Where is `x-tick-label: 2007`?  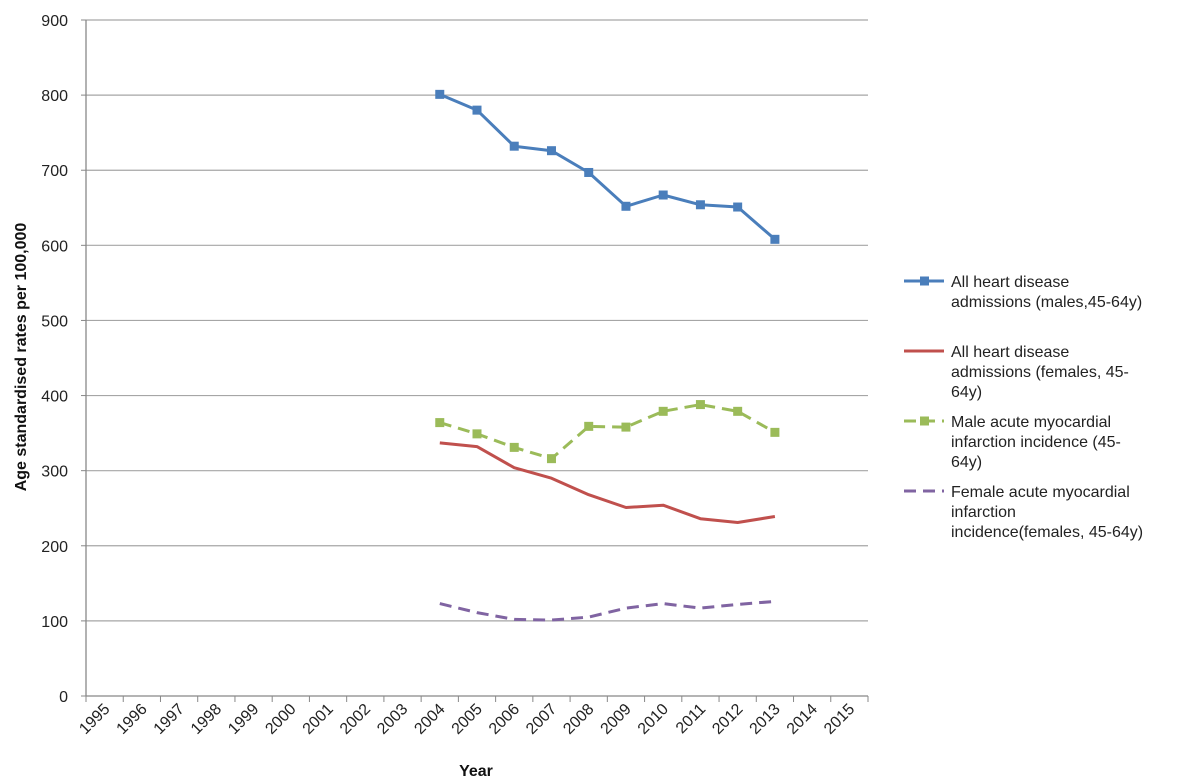
x-tick-label: 2007 is located at coordinates (541, 719).